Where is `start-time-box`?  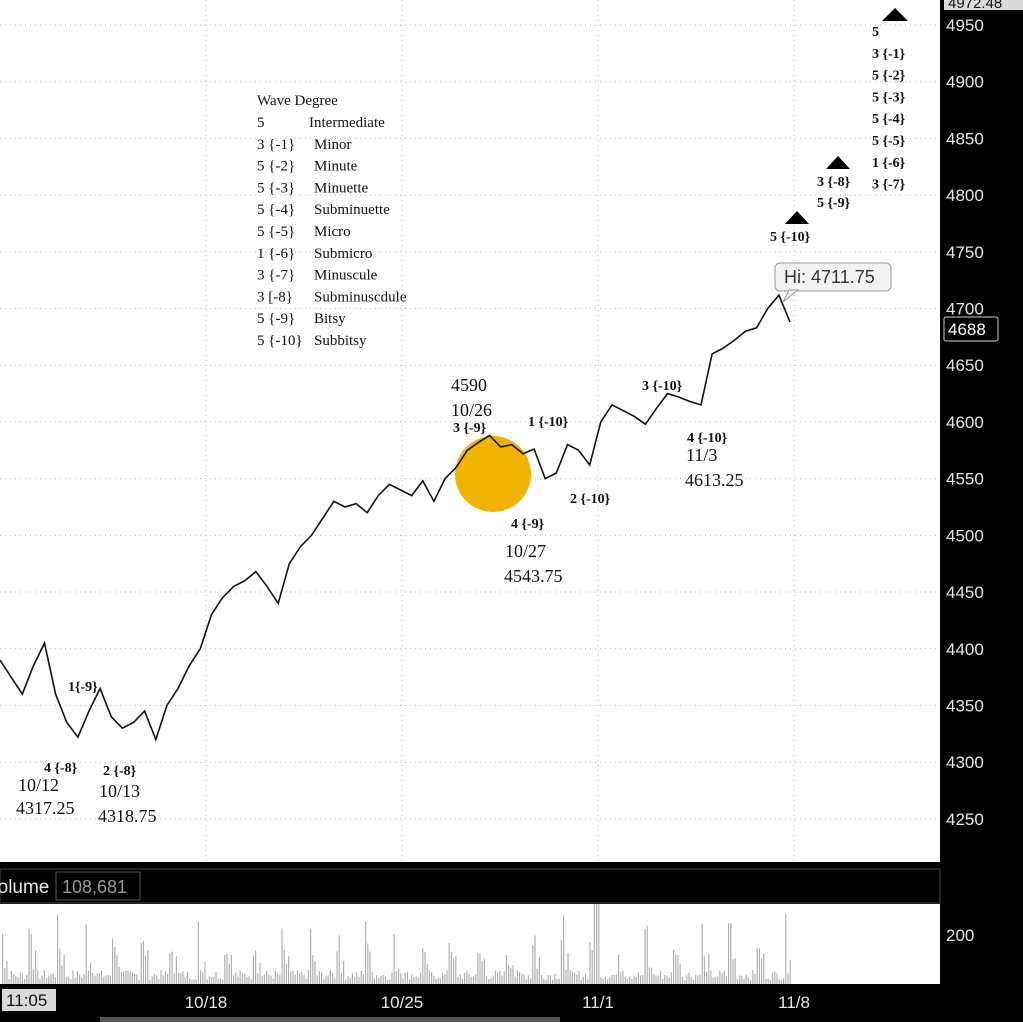
start-time-box is located at coordinates (29, 1000).